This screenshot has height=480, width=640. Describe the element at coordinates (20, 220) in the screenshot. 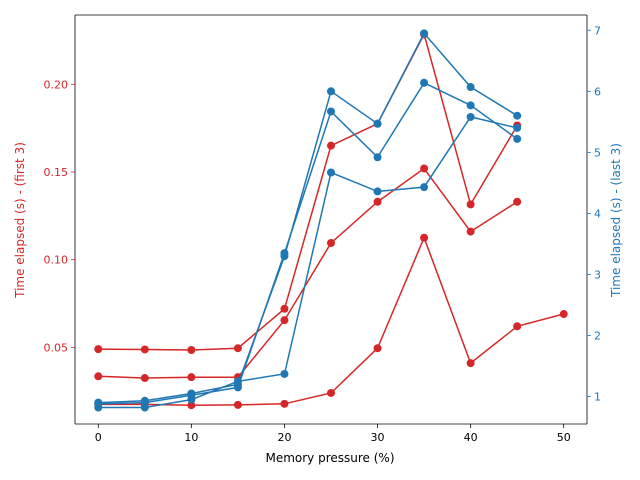

I see `left-axis-label: Time elapsed (s) - (first 3)` at that location.